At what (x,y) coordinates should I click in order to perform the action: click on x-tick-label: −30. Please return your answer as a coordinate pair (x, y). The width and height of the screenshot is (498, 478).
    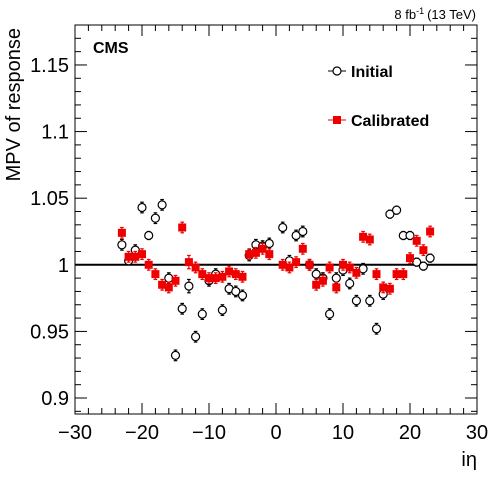
    Looking at the image, I should click on (75, 433).